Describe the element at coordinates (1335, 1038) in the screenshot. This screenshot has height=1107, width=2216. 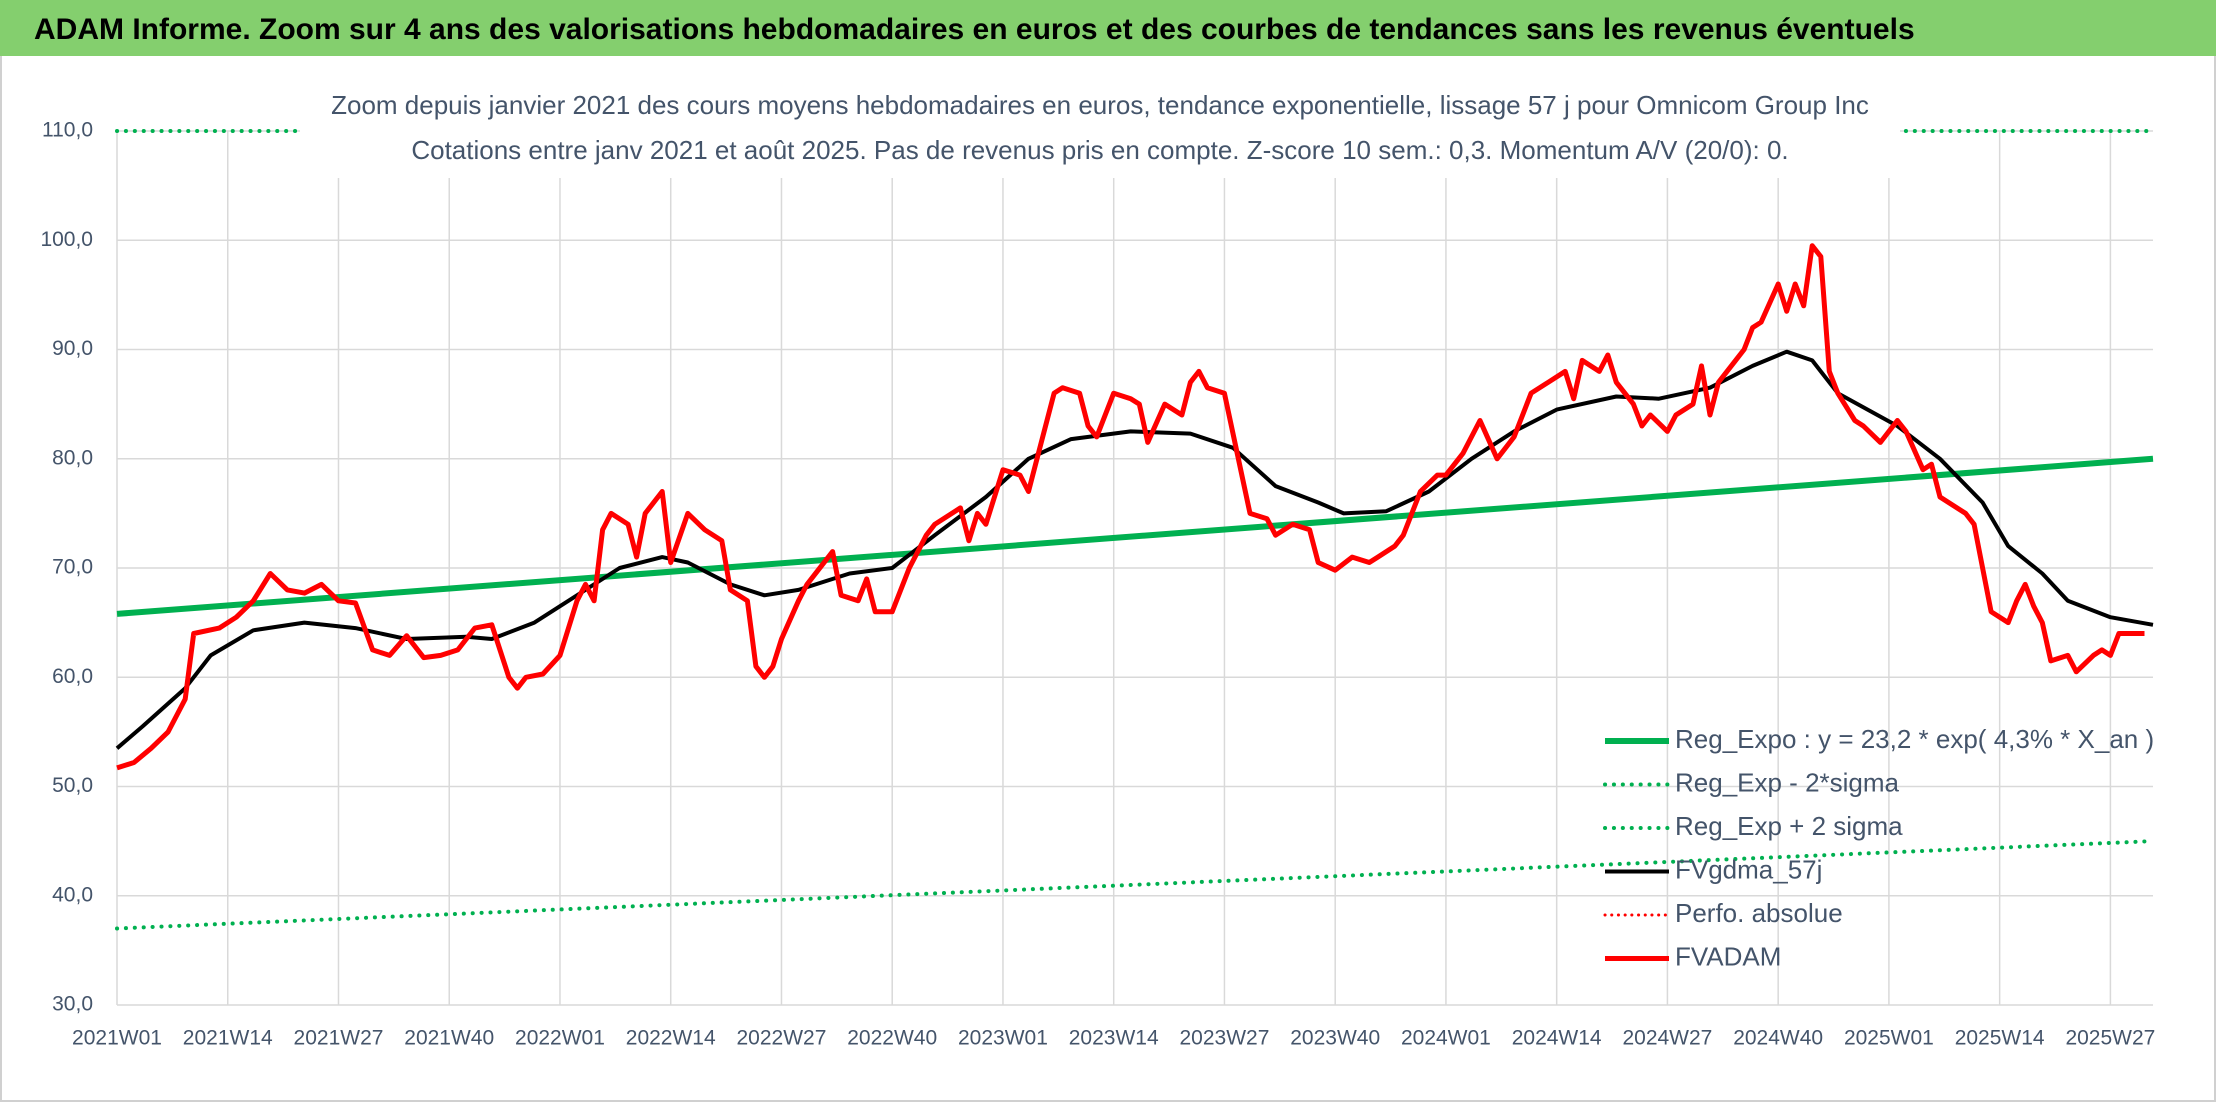
I see `x-tick-label: 2023W40` at that location.